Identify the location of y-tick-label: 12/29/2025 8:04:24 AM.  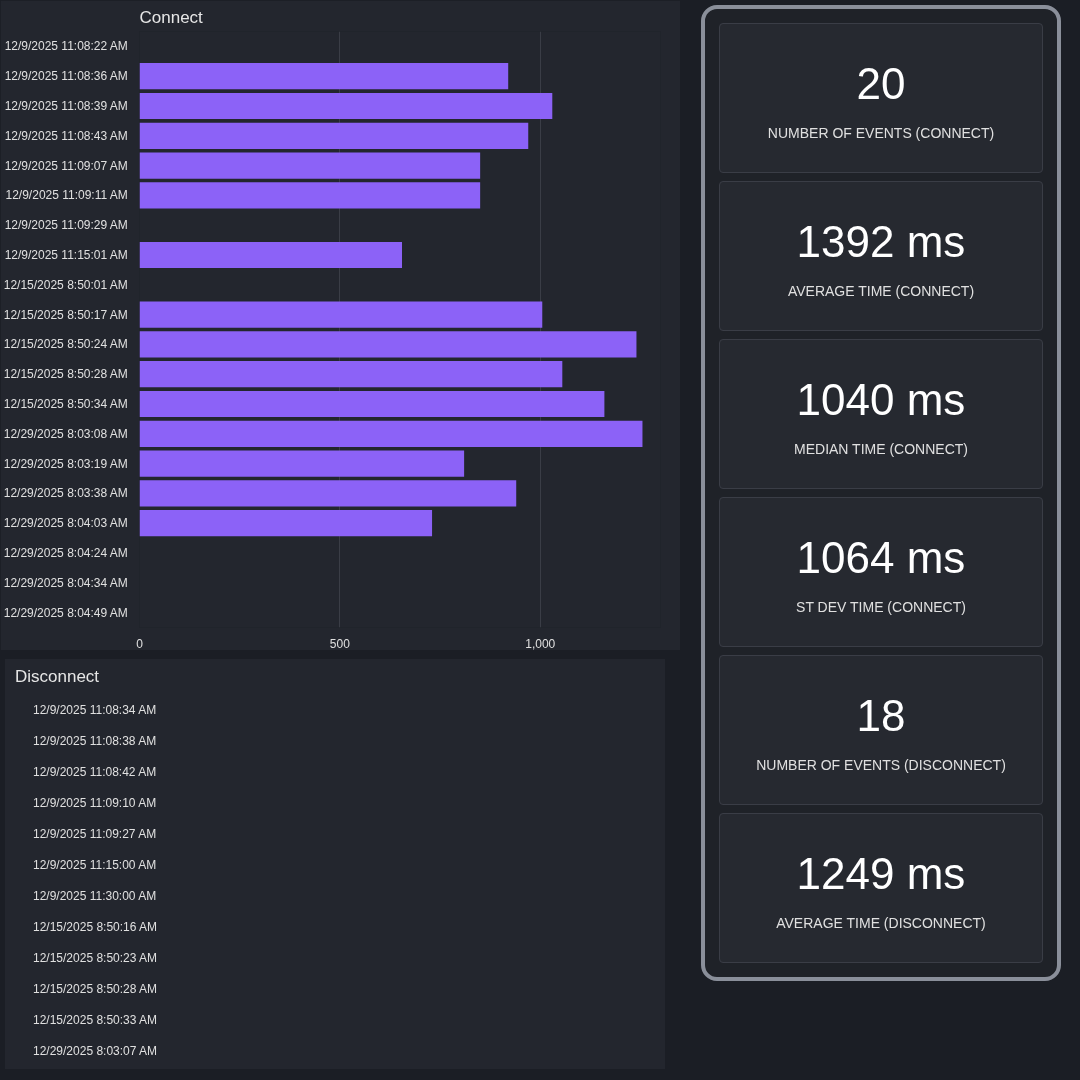
(65, 553).